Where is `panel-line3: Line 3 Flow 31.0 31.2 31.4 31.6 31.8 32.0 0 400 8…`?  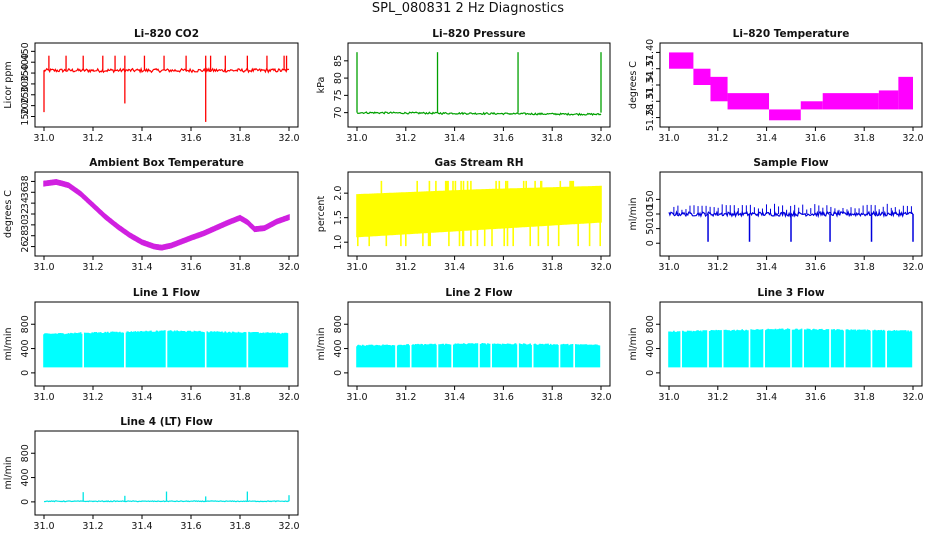 panel-line3: Line 3 Flow 31.0 31.2 31.4 31.6 31.8 32.0 0 400 8… is located at coordinates (776, 345).